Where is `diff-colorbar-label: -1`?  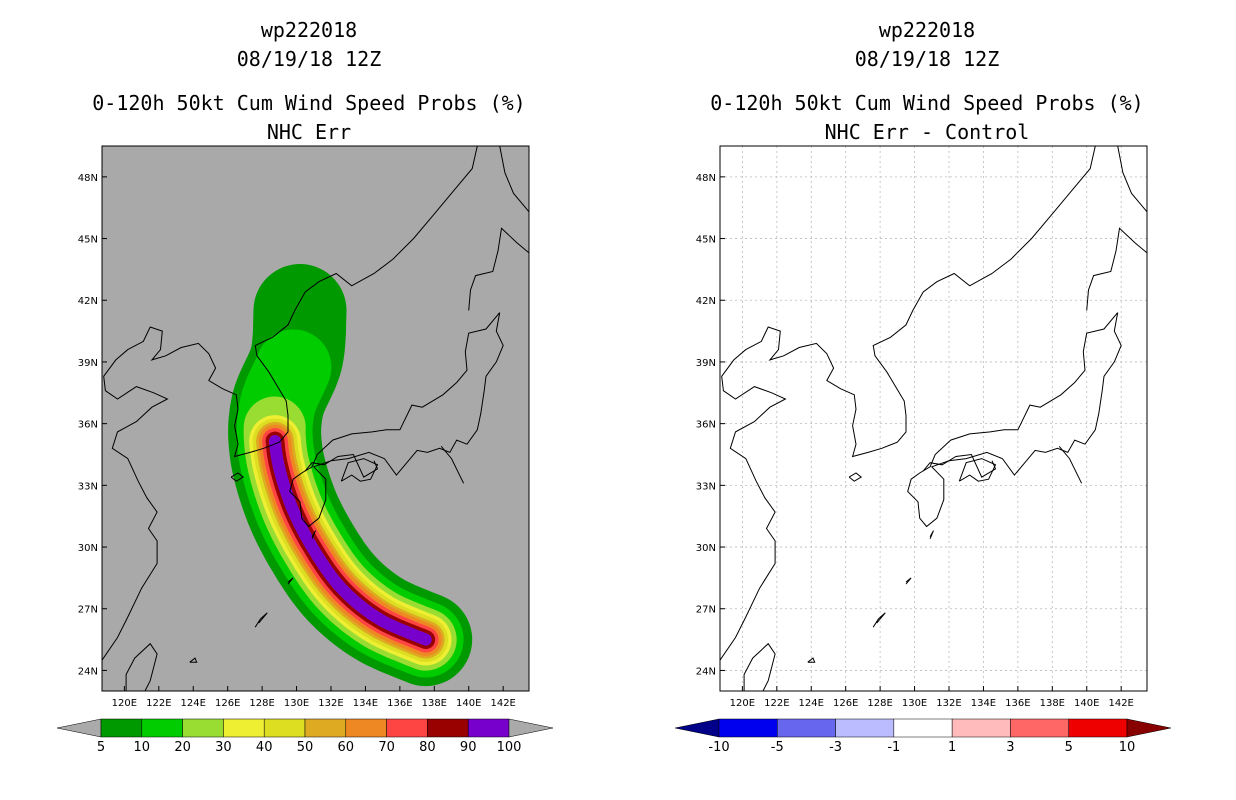 diff-colorbar-label: -1 is located at coordinates (893, 747).